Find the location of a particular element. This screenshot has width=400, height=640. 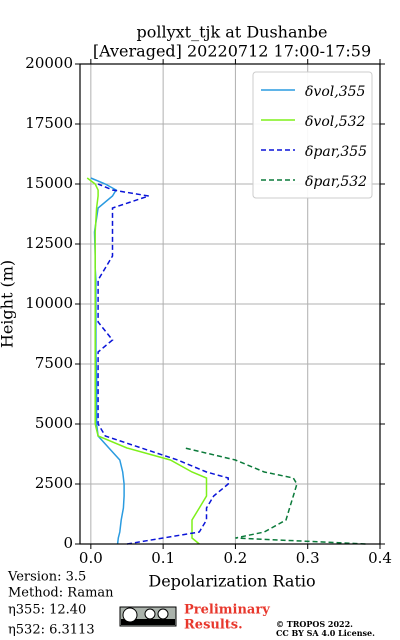

y-tick-label: 10000 is located at coordinates (49, 303).